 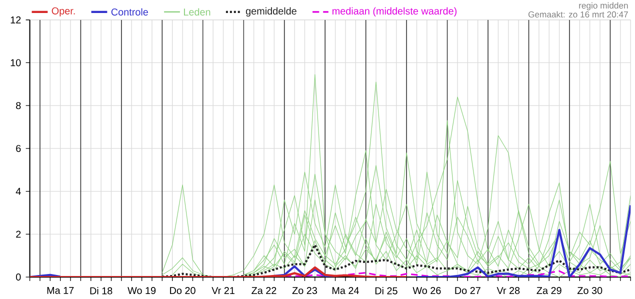 What do you see at coordinates (426, 290) in the screenshot?
I see `x-tick-label: Wo 26` at bounding box center [426, 290].